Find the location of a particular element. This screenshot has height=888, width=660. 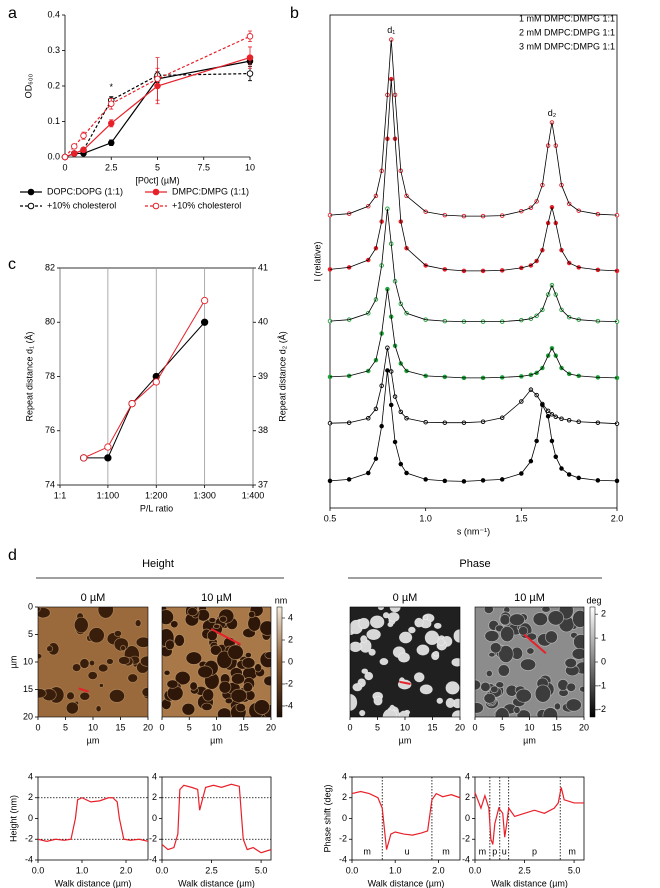

x-tick-label: 1:400 is located at coordinates (253, 495).